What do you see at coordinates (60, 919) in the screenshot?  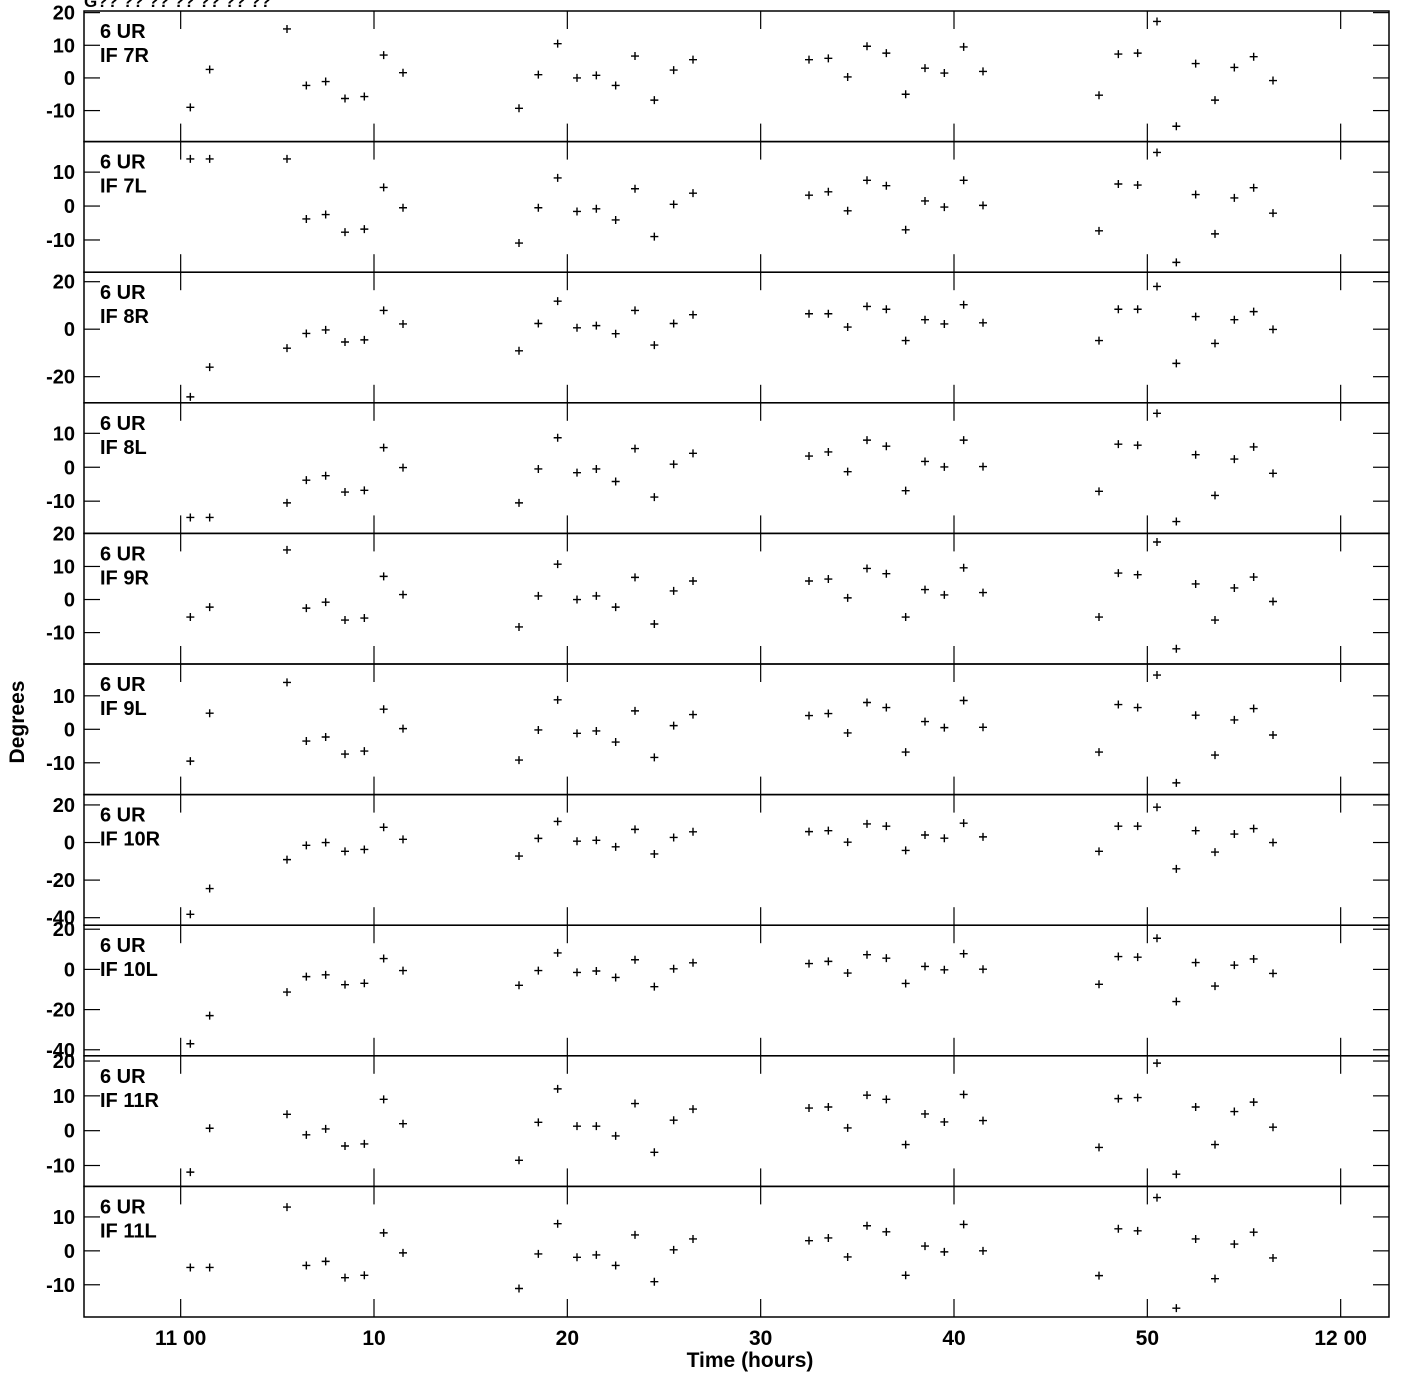 I see `y-tick-label: -40` at bounding box center [60, 919].